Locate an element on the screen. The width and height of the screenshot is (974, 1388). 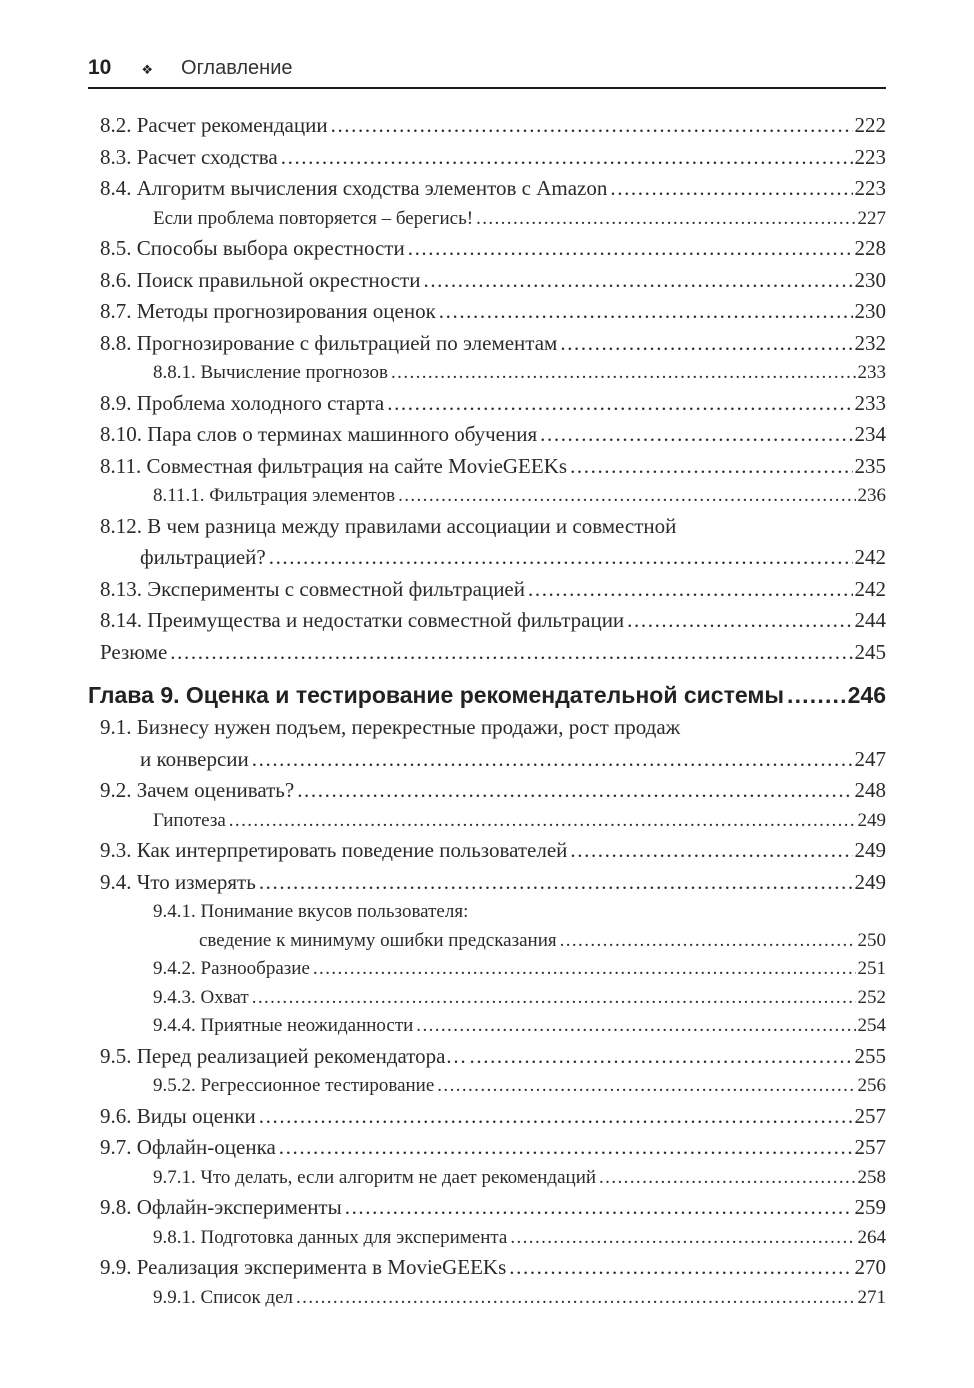
toc-entry: 8.5. Способы выбора окрестности 228 is located at coordinates (493, 249).